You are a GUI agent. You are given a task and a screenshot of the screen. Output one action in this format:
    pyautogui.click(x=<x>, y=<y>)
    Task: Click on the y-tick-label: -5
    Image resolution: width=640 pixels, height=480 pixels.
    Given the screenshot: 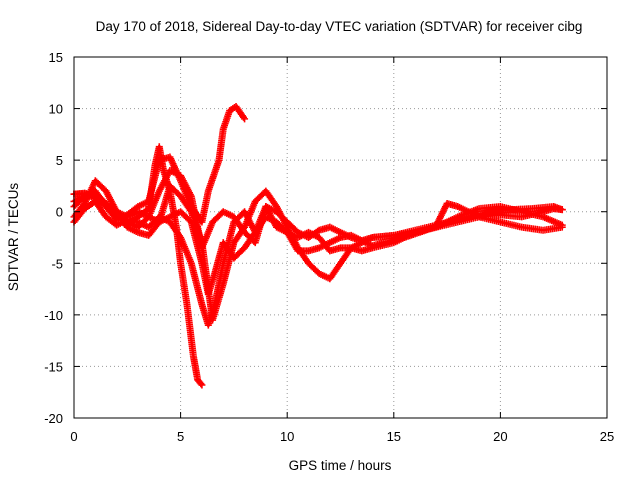 What is the action you would take?
    pyautogui.click(x=57, y=263)
    